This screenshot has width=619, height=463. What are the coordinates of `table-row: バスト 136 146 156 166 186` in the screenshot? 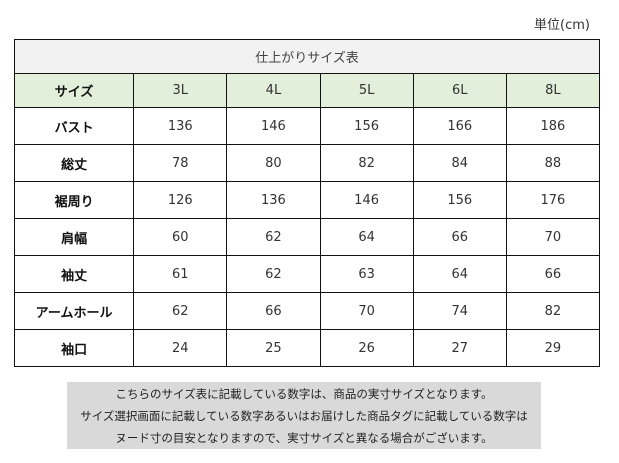 It's located at (307, 126).